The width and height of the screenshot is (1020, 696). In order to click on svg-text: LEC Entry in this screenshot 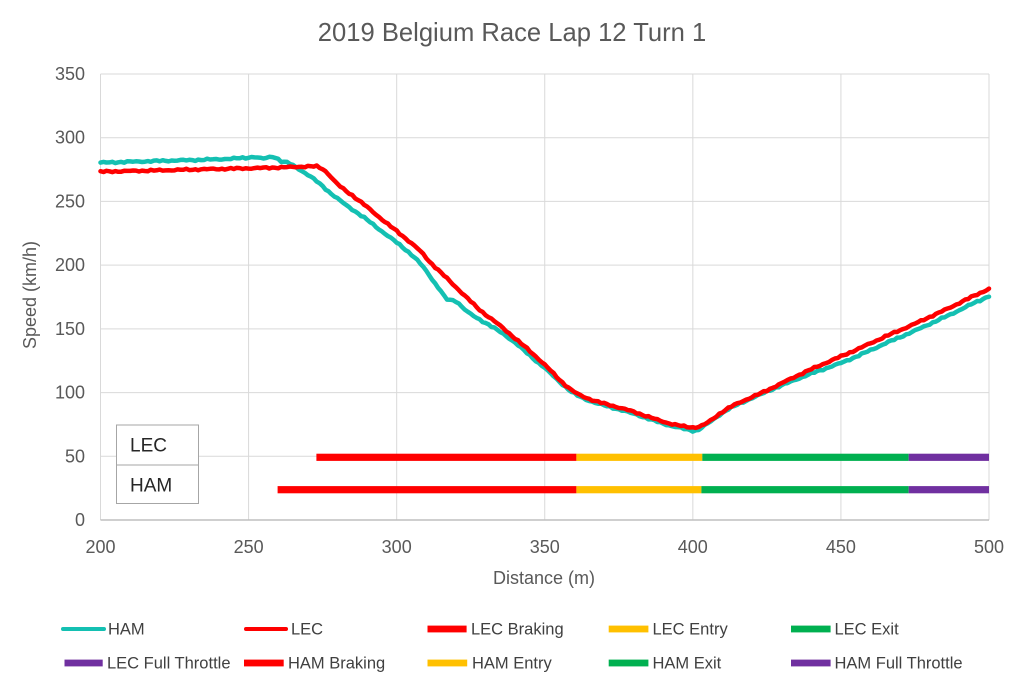, I will do `click(691, 630)`.